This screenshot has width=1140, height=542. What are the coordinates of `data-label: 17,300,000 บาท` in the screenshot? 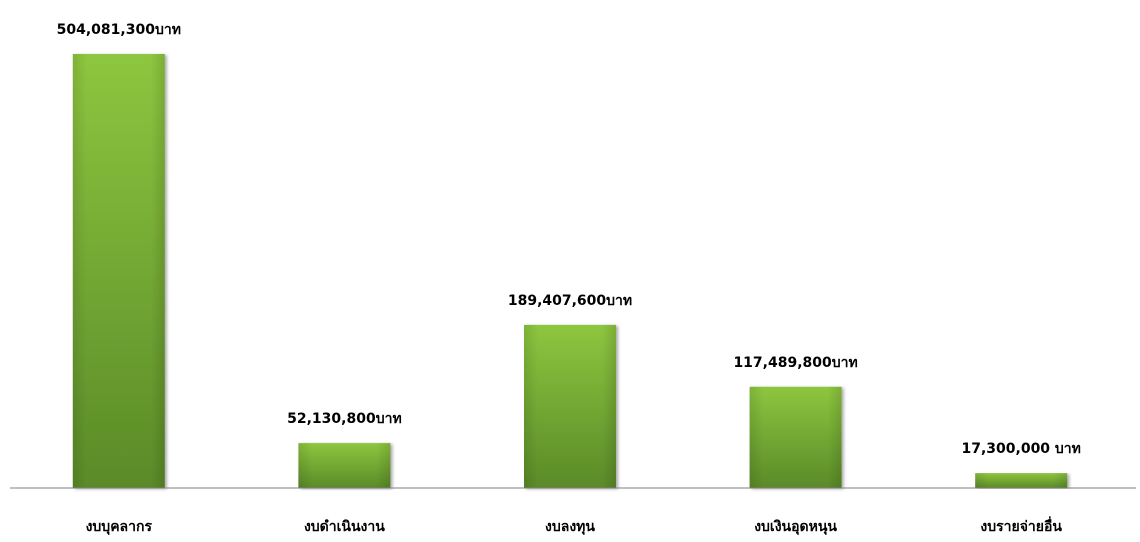 It's located at (1020, 449).